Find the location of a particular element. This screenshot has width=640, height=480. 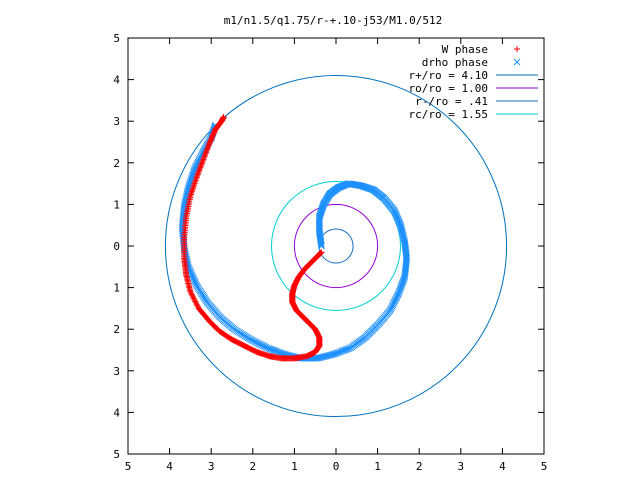

legend-label: W phase is located at coordinates (465, 49).